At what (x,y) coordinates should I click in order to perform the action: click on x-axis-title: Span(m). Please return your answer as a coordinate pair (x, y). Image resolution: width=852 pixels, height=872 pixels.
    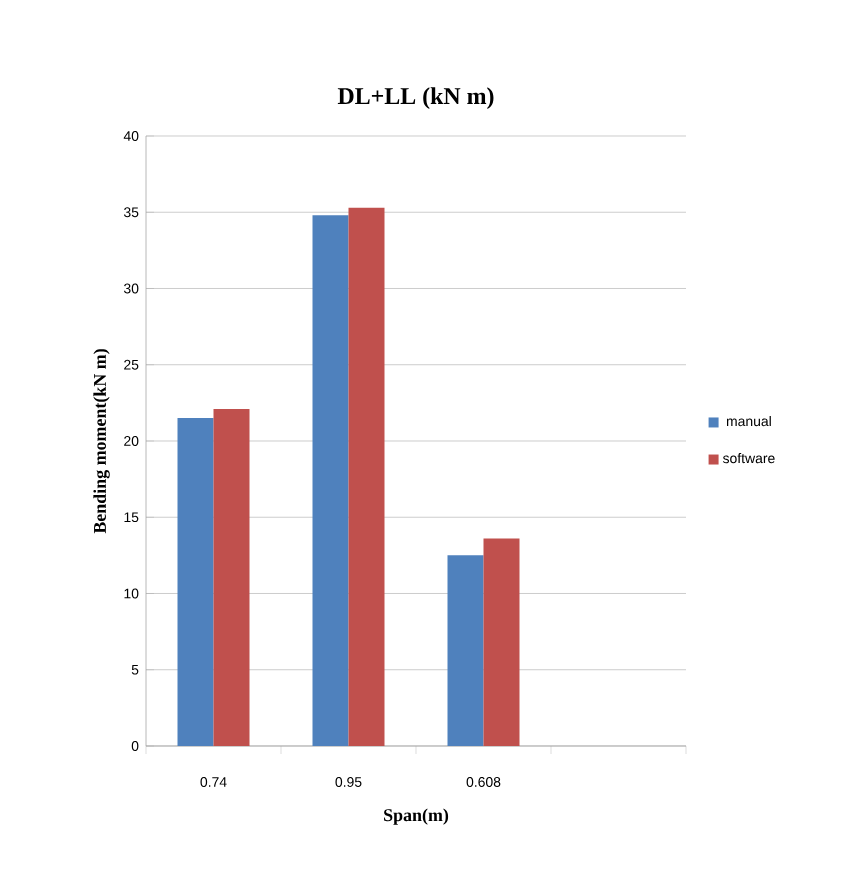
    Looking at the image, I should click on (416, 816).